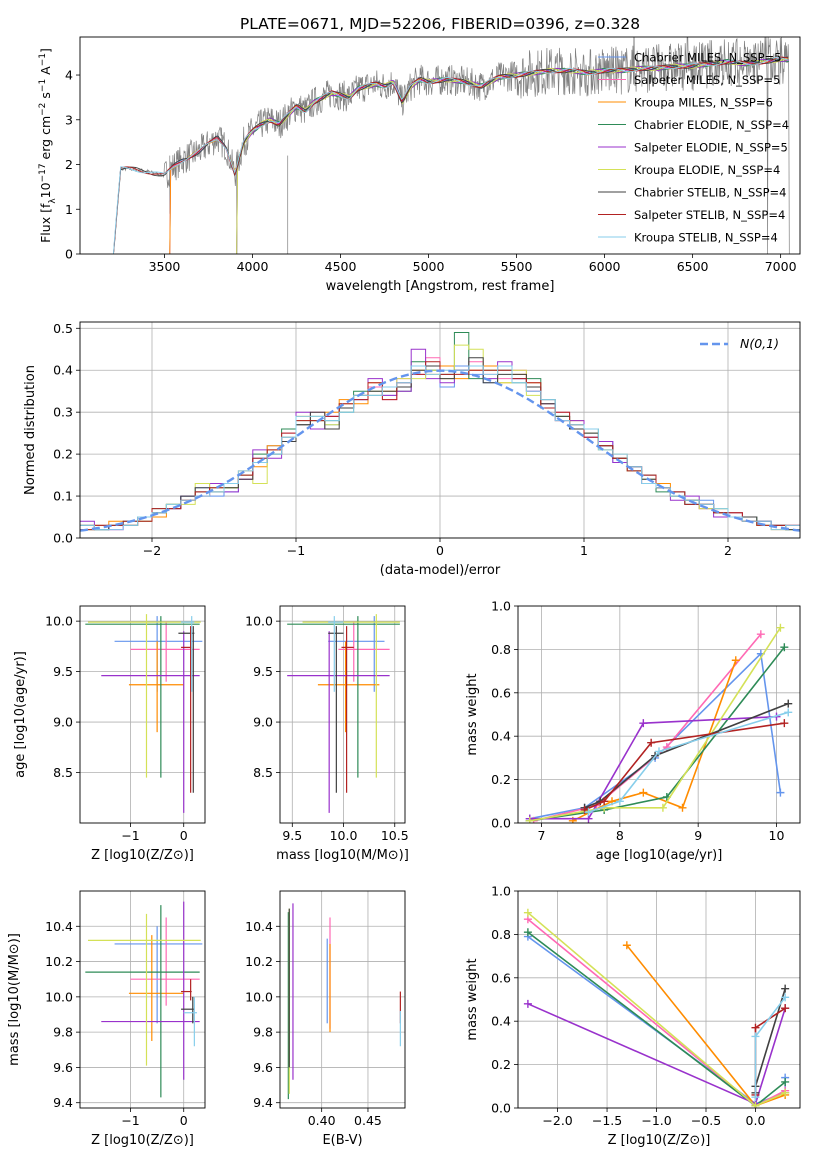  Describe the element at coordinates (259, 961) in the screenshot. I see `mass-vs-ebv-ytick-label: 10.2` at that location.